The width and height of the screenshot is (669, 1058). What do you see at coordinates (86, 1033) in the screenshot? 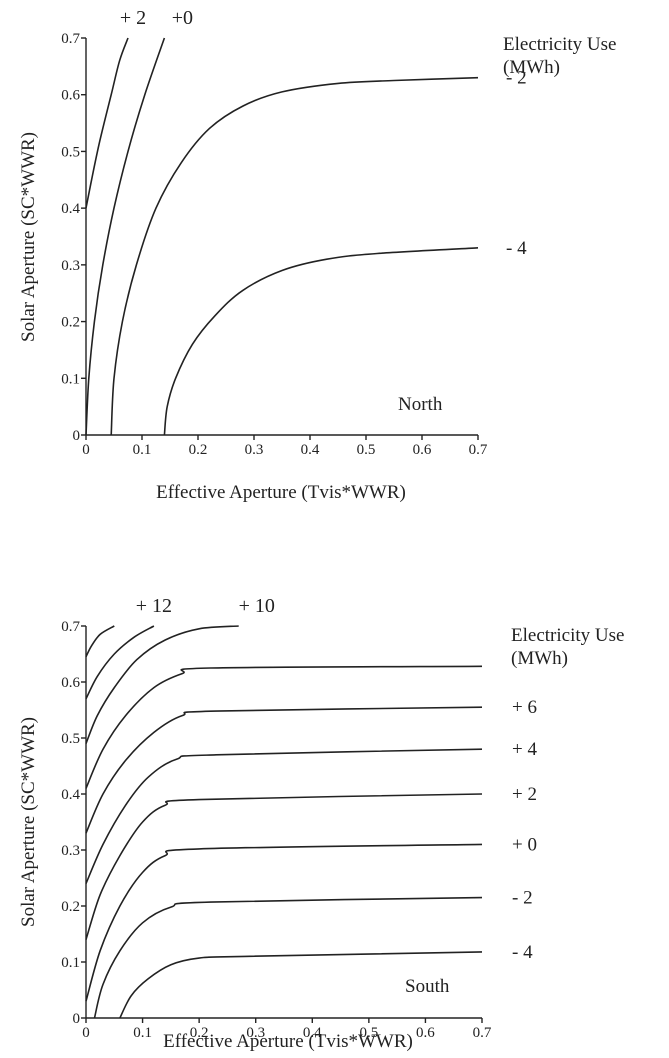
I see `south-x-tick-label: 0` at bounding box center [86, 1033].